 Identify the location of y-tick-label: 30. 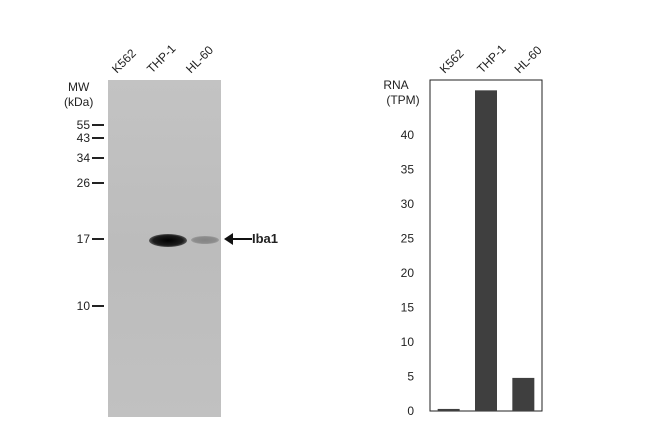
(408, 204).